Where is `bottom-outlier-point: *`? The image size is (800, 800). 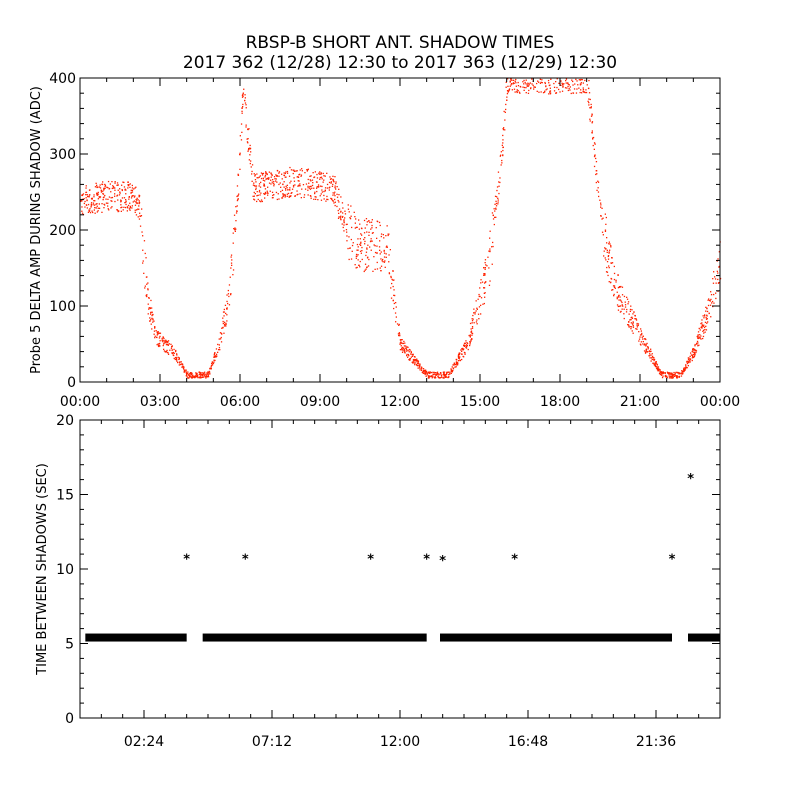
bottom-outlier-point: * is located at coordinates (186, 560).